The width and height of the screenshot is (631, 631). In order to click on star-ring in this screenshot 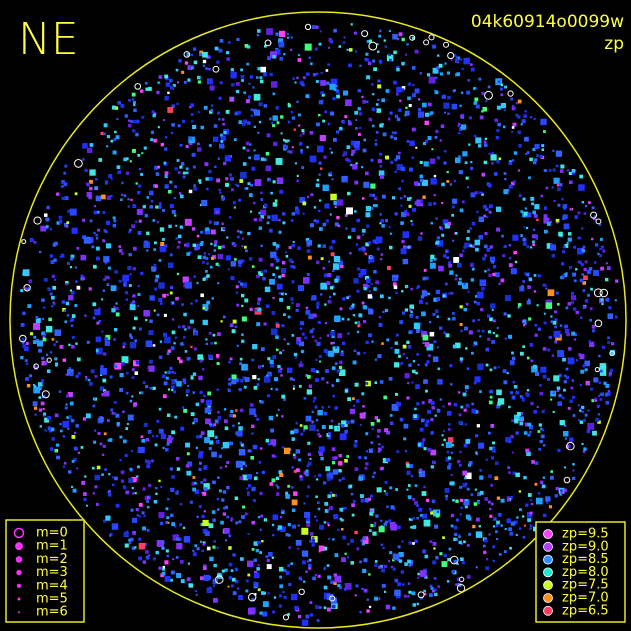, I will do `click(567, 480)`.